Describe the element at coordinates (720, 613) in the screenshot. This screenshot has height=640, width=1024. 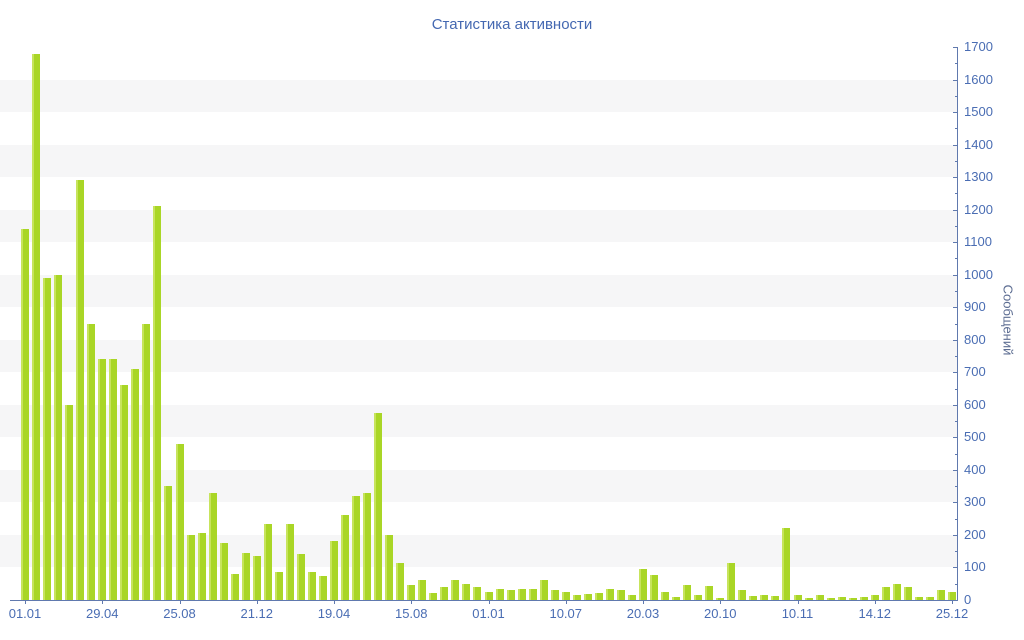
I see `x-axis-tick-label: 20.10` at that location.